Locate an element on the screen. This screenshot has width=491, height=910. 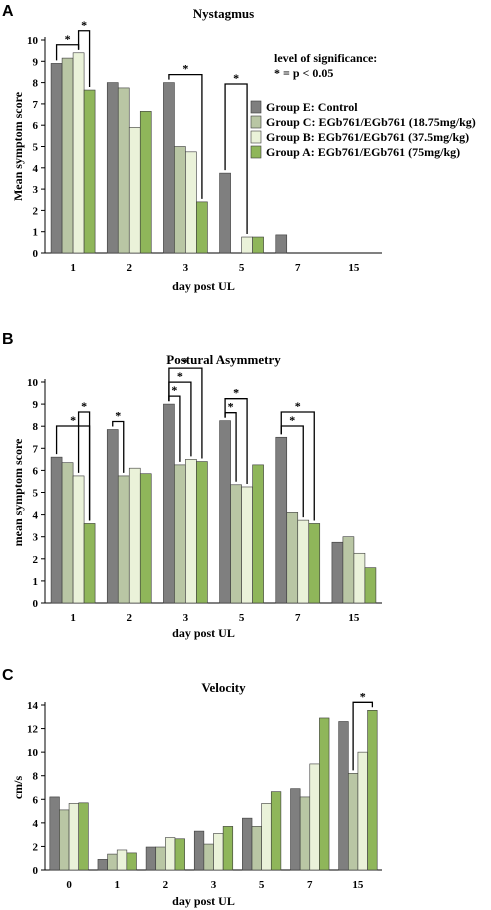
panel-b-x-tick-label: 5 is located at coordinates (242, 618).